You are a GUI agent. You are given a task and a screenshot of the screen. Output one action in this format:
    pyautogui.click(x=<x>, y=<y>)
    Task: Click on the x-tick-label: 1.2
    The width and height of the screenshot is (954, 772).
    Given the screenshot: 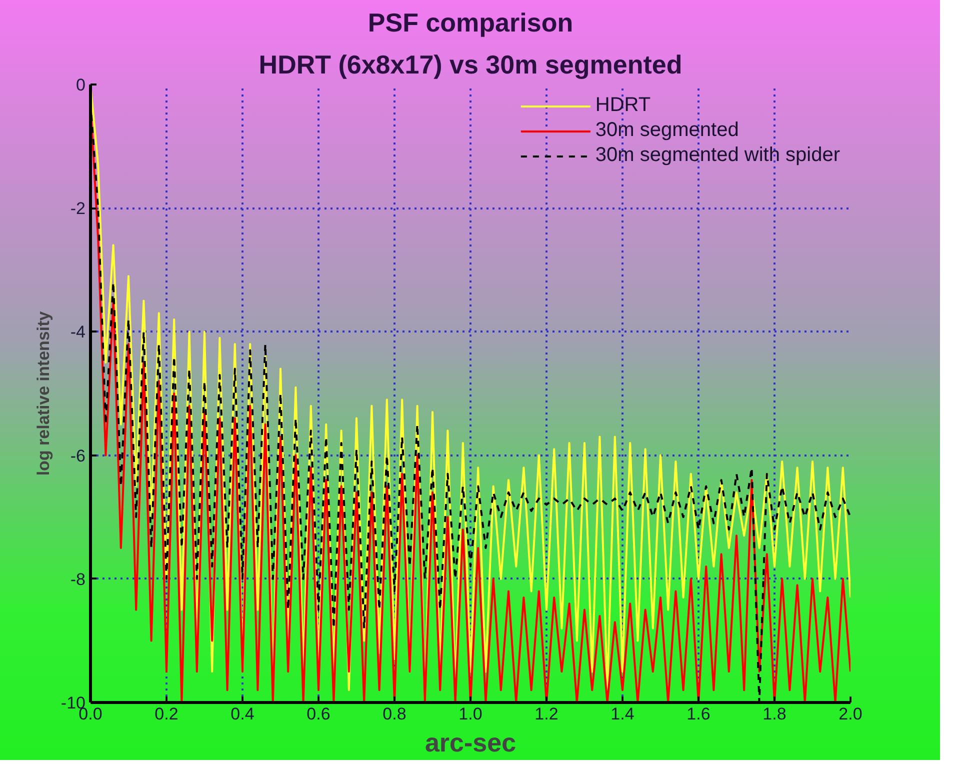 What is the action you would take?
    pyautogui.click(x=546, y=714)
    